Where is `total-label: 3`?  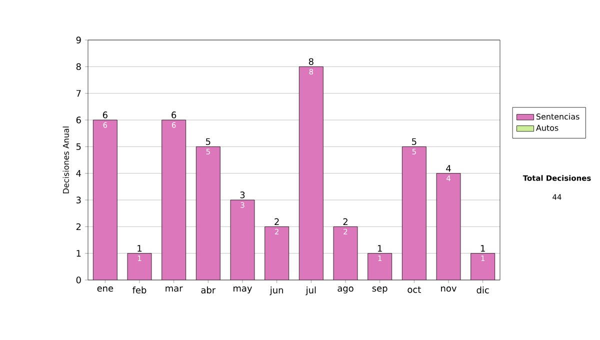
total-label: 3 is located at coordinates (242, 195).